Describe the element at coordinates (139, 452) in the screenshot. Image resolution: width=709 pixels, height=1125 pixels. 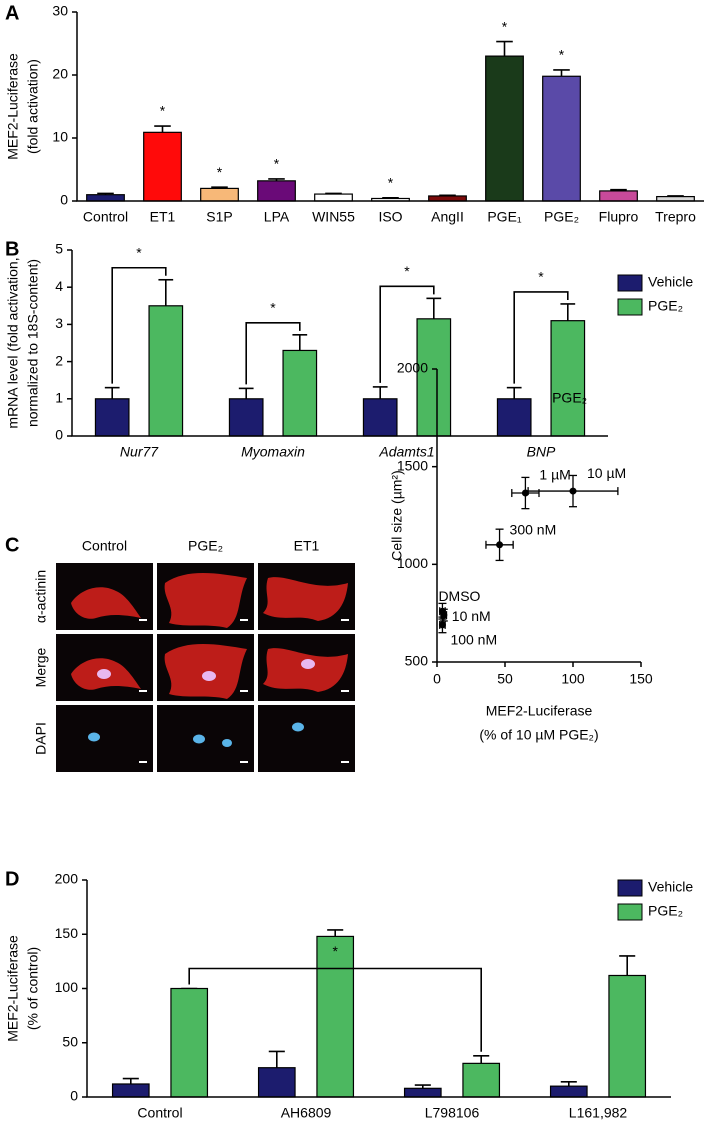
I see `x-tick-label: Nur77` at that location.